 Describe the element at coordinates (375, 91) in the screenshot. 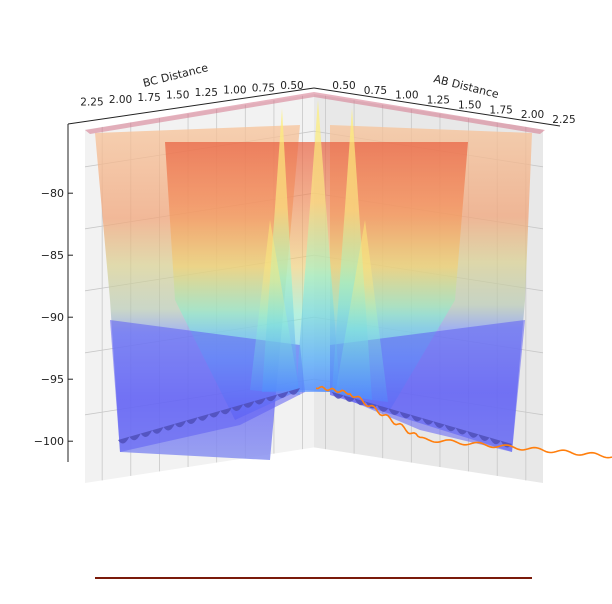

I see `ab-tick-label: 0.75` at that location.